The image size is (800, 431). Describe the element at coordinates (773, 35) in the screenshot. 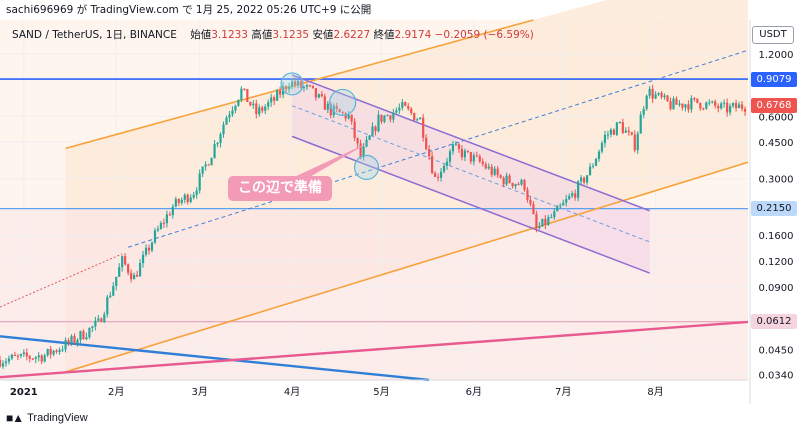

I see `quote-currency-badge: USDT` at that location.